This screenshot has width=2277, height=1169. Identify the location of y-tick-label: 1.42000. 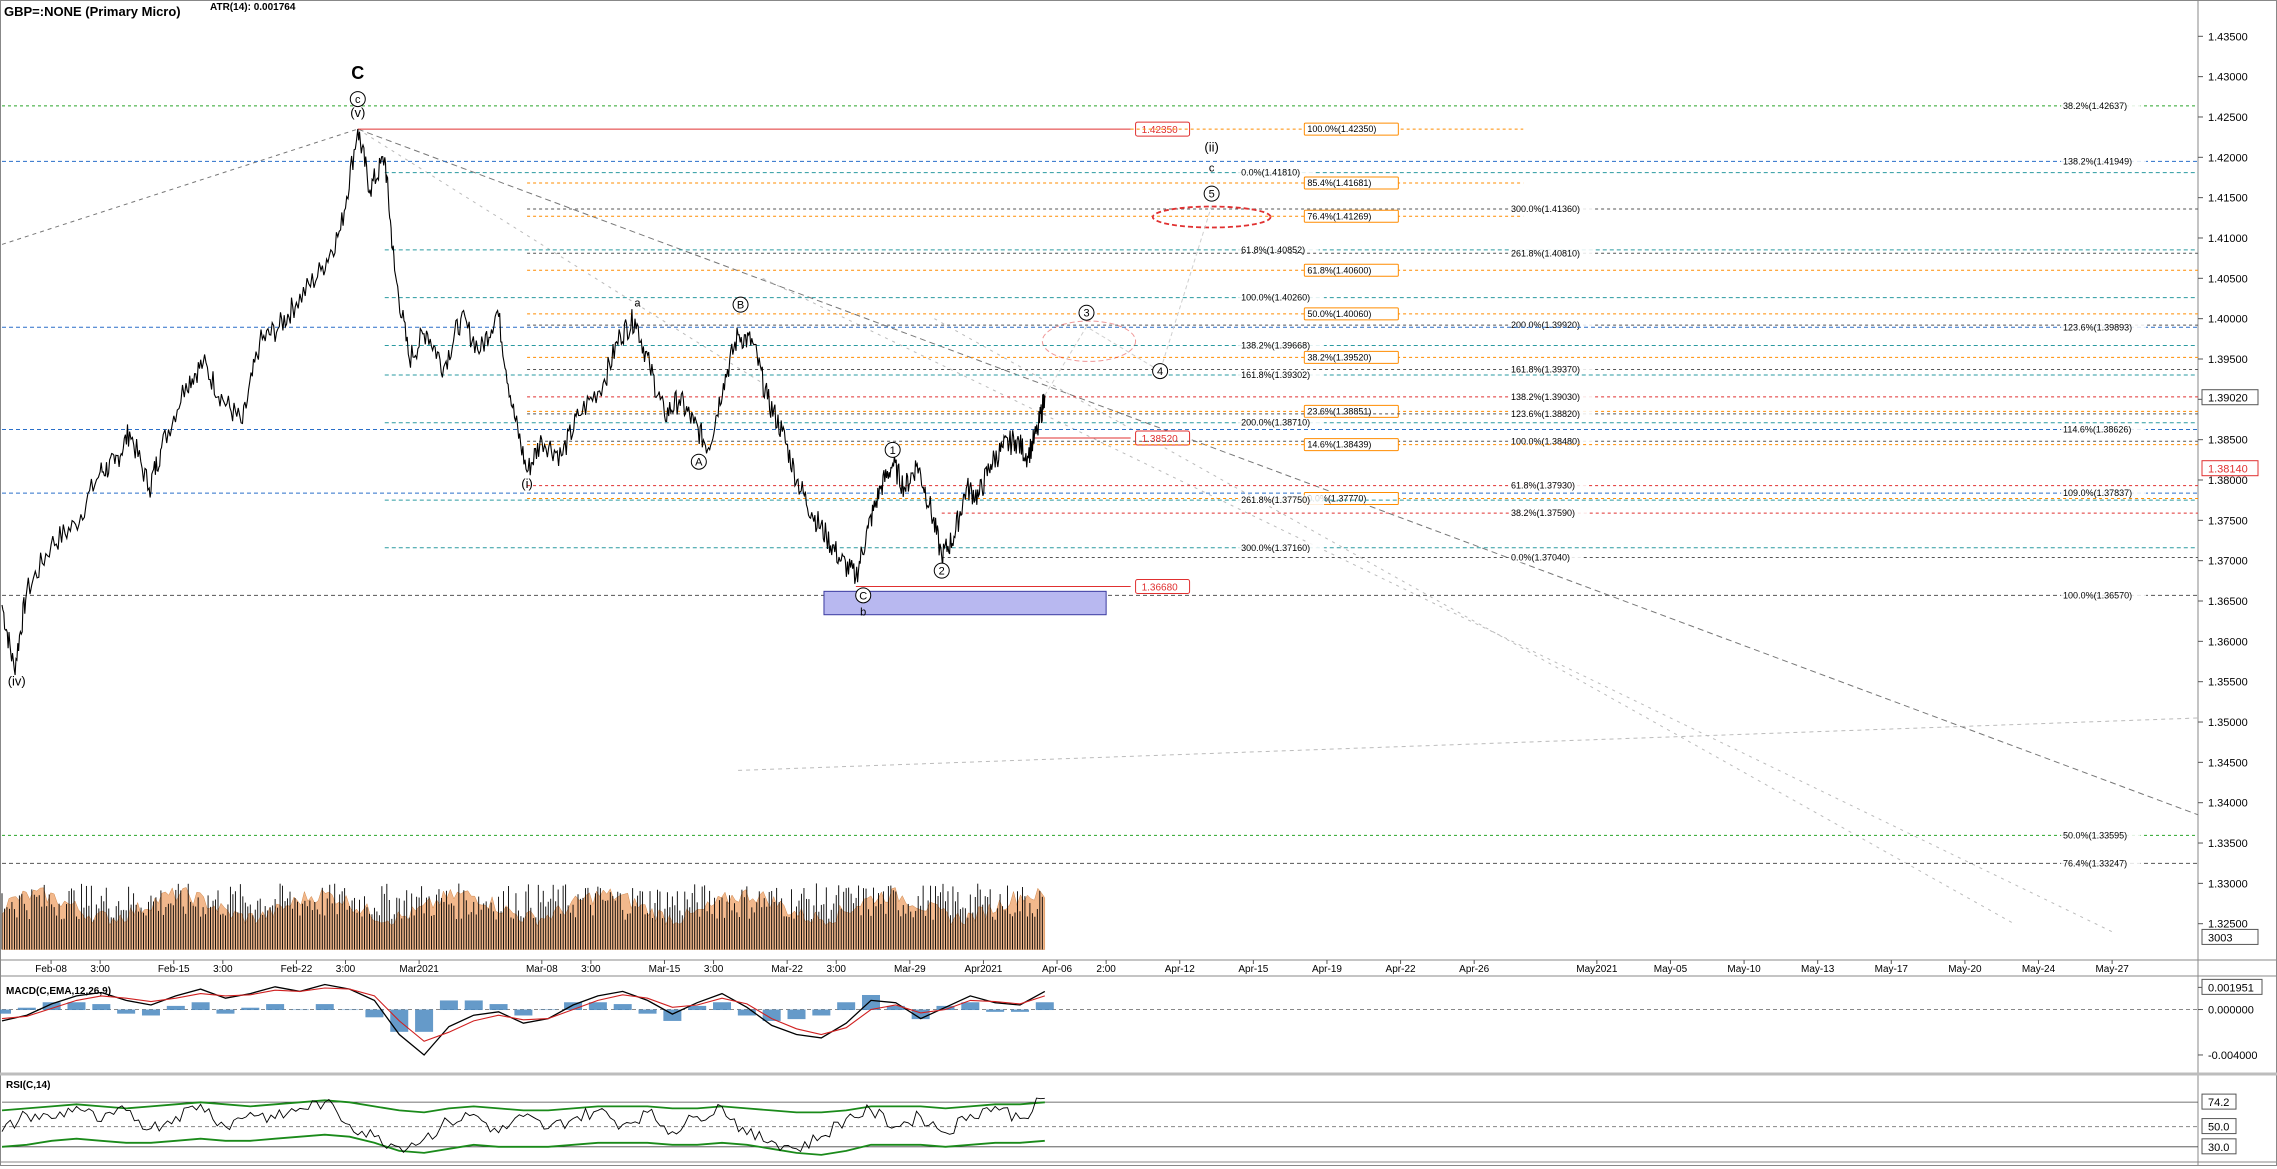
(2228, 158).